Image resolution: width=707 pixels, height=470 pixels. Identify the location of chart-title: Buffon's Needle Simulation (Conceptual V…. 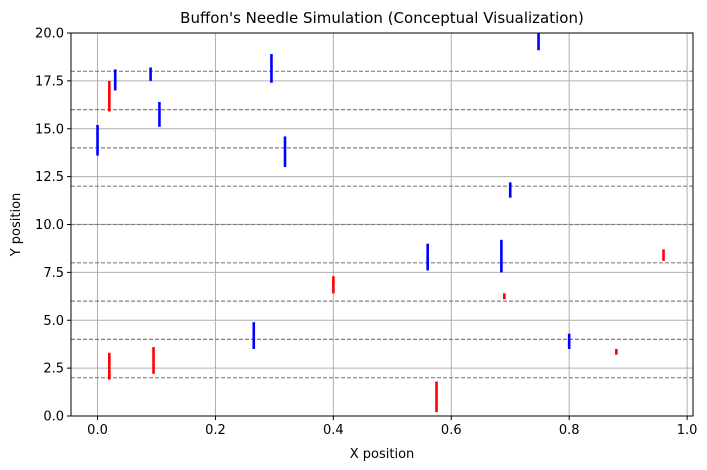
(382, 18).